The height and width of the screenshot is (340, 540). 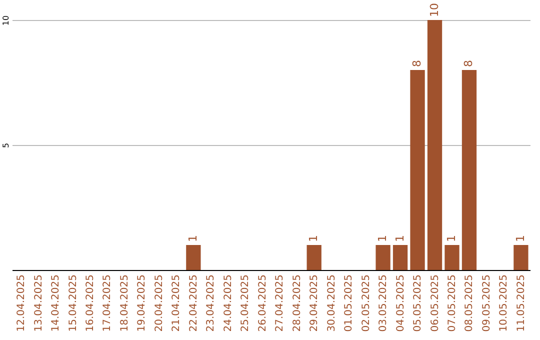 I want to click on x-tick-label: 17.04.2025, so click(x=108, y=303).